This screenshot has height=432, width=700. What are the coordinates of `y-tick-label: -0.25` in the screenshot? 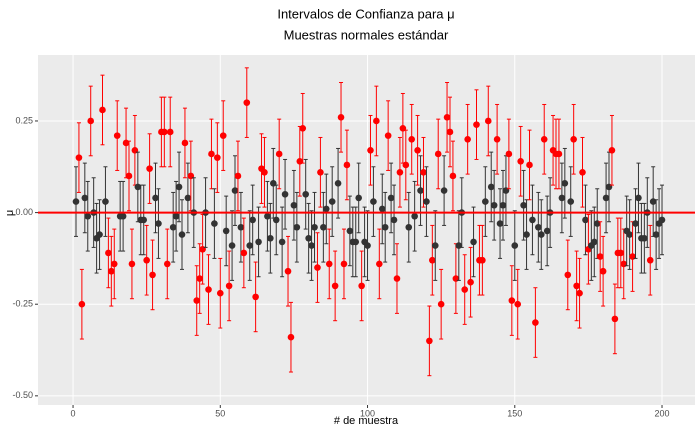 It's located at (22, 304).